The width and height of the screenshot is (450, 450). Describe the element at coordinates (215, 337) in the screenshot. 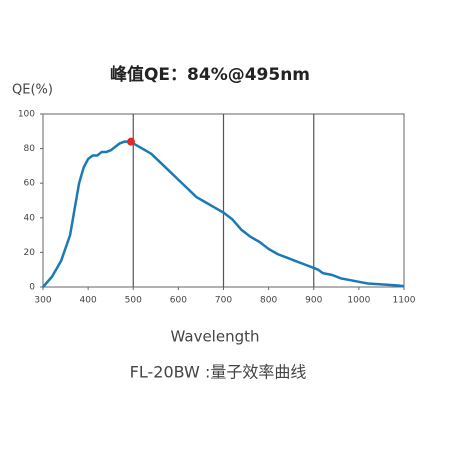

I see `x-axis-label: Wavelength` at that location.